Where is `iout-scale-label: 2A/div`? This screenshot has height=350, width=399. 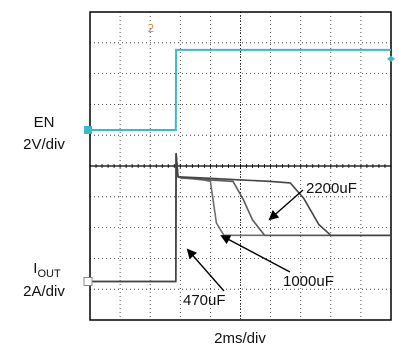 iout-scale-label: 2A/div is located at coordinates (44, 291).